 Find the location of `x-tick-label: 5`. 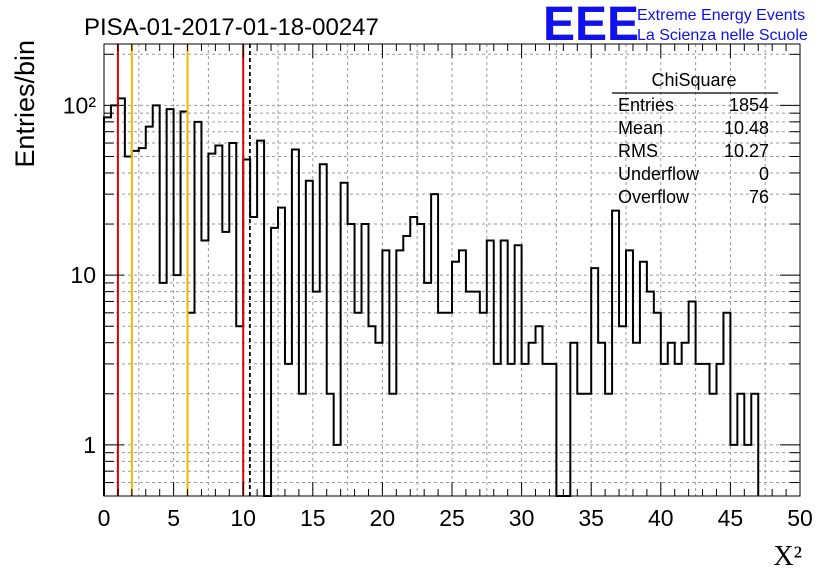

x-tick-label: 5 is located at coordinates (173, 518).